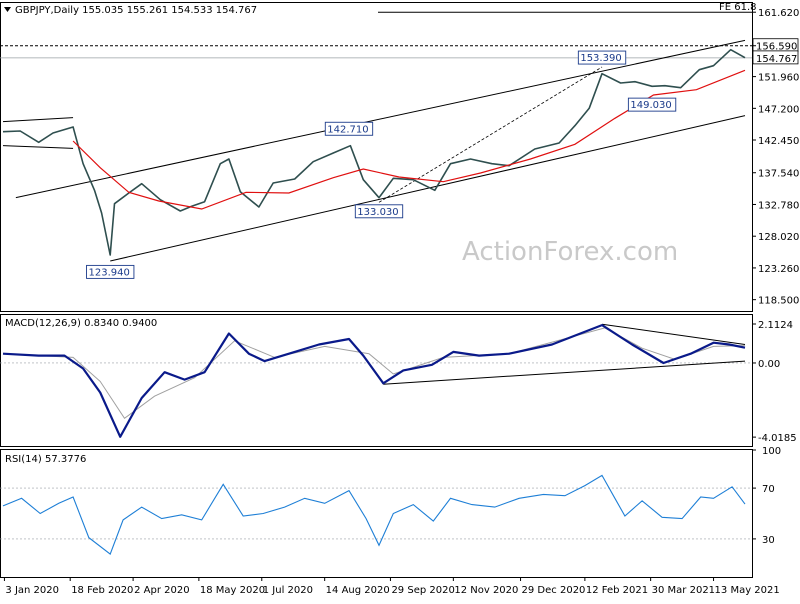  What do you see at coordinates (232, 590) in the screenshot?
I see `x-tick-label: 18 May 2020` at bounding box center [232, 590].